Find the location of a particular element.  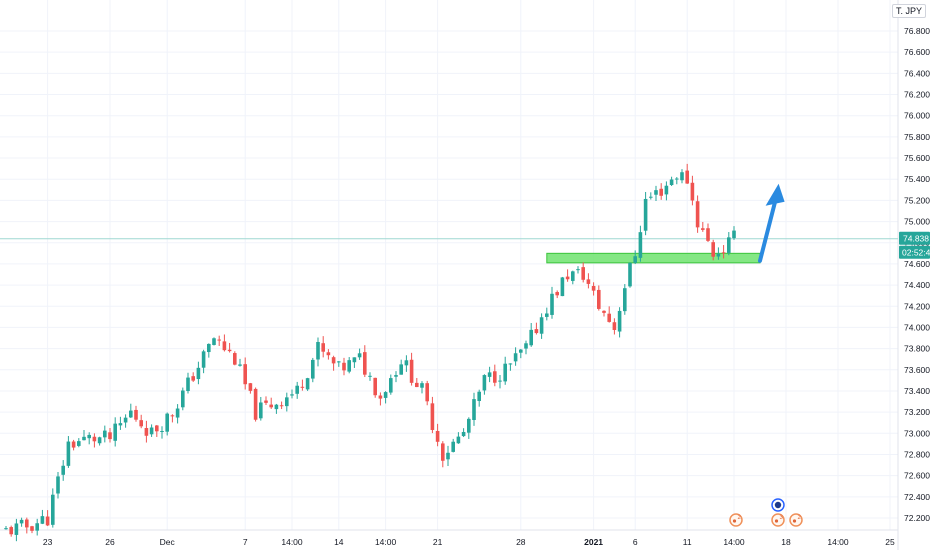

price-tick-label: 76.200 is located at coordinates (917, 95).